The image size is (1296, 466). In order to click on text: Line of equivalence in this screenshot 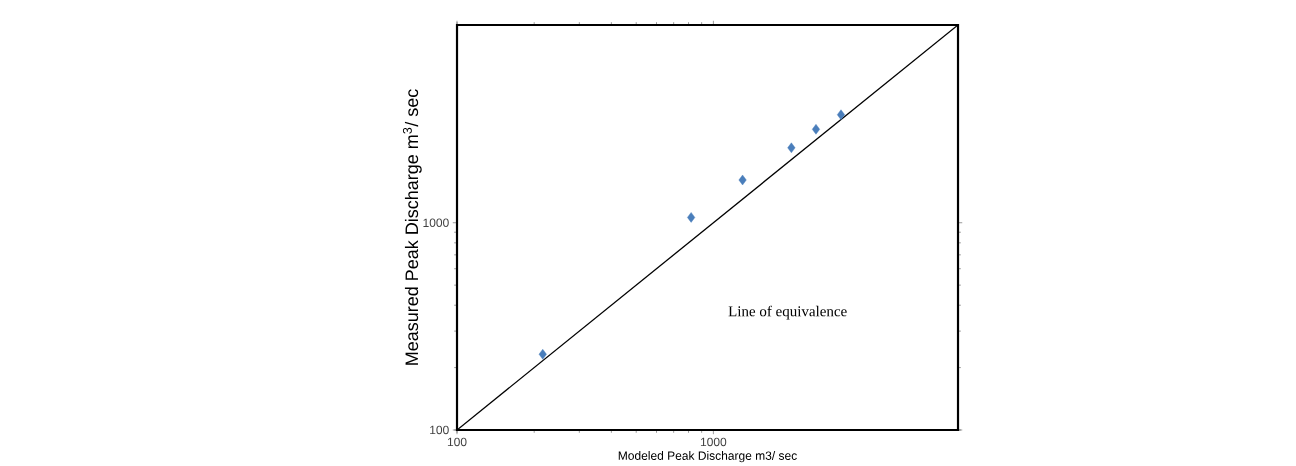, I will do `click(787, 312)`.